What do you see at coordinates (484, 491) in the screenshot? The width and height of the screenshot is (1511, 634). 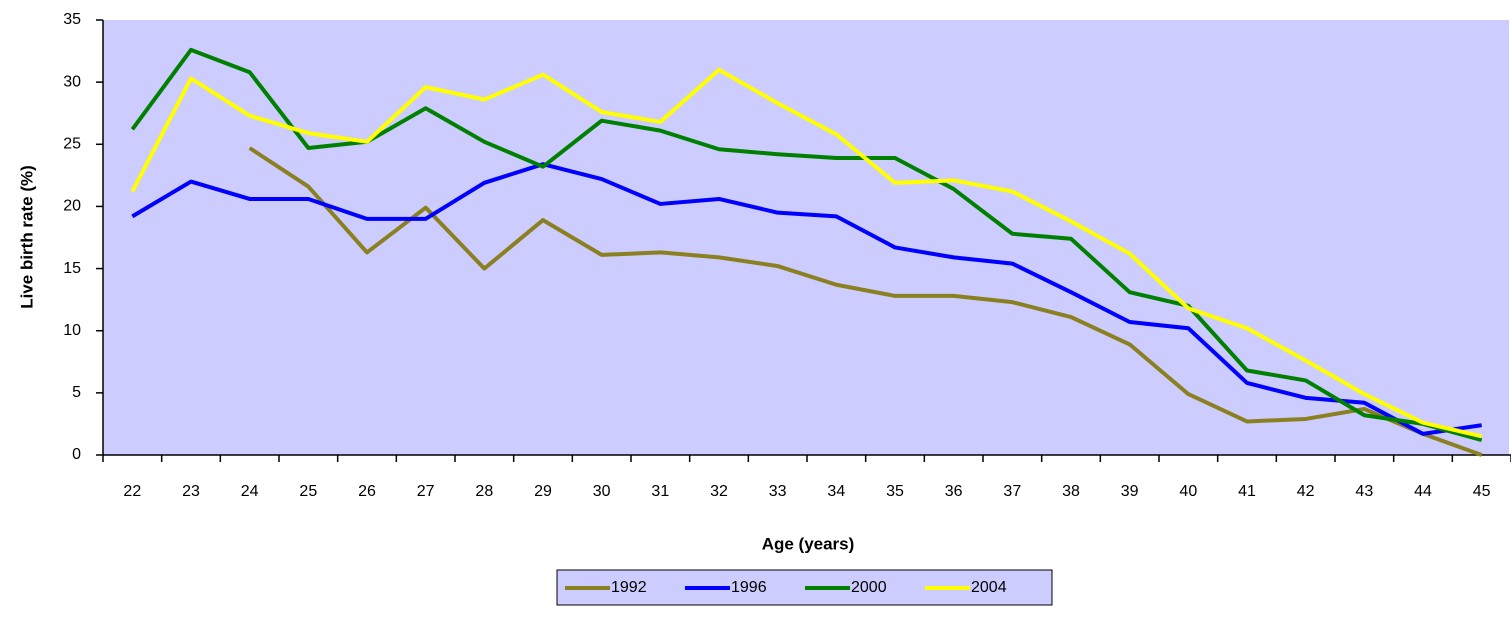 I see `x-tick-label: 28` at bounding box center [484, 491].